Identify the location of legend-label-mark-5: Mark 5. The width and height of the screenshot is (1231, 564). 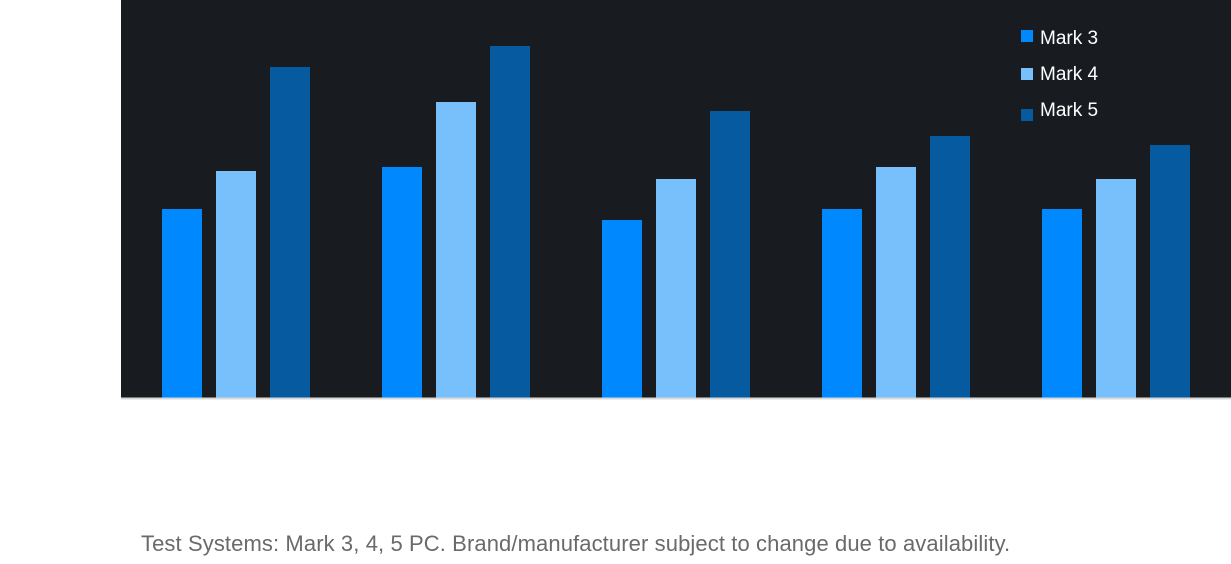
(1069, 110).